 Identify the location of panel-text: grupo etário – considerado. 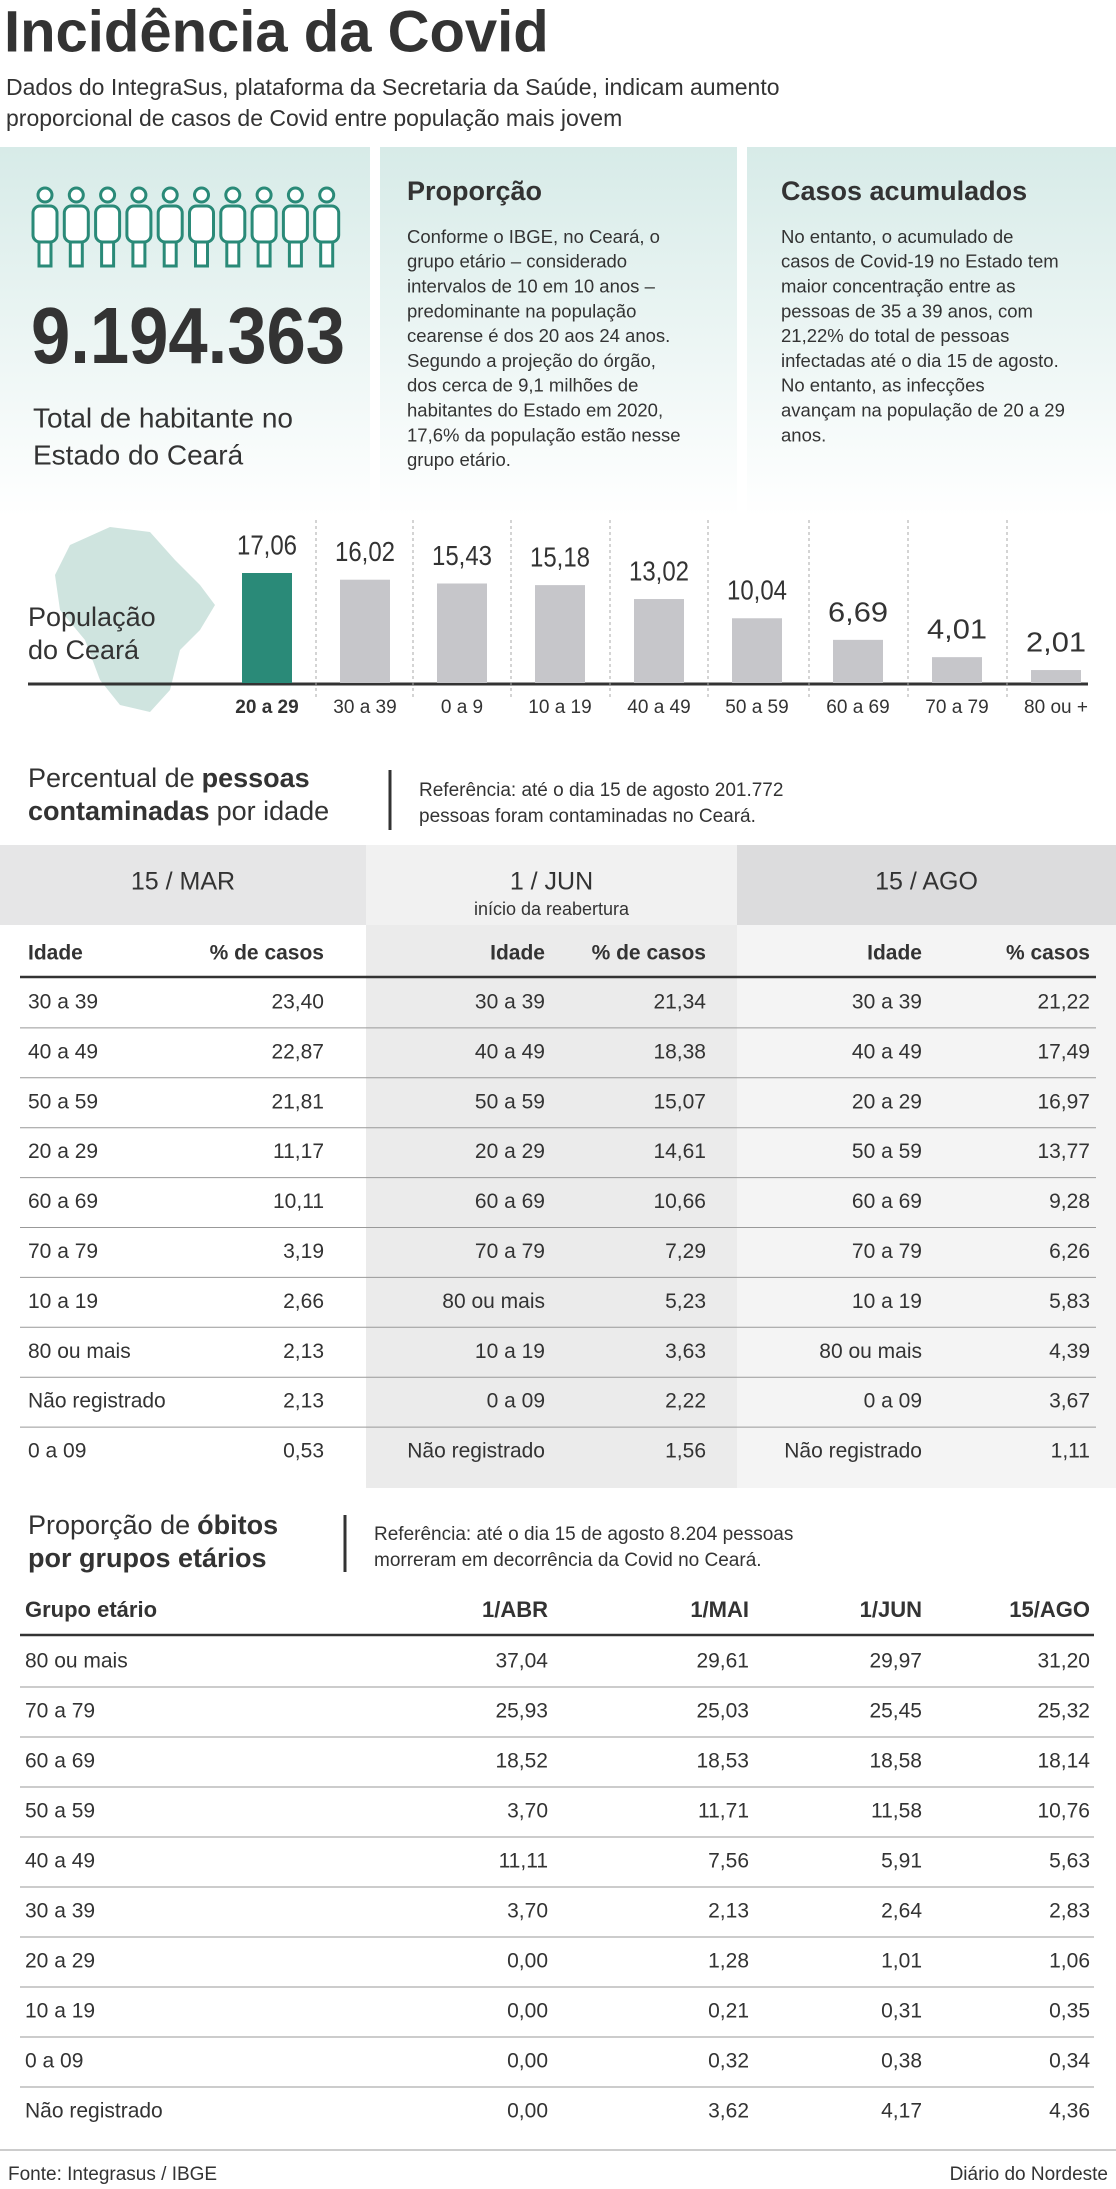
(517, 261).